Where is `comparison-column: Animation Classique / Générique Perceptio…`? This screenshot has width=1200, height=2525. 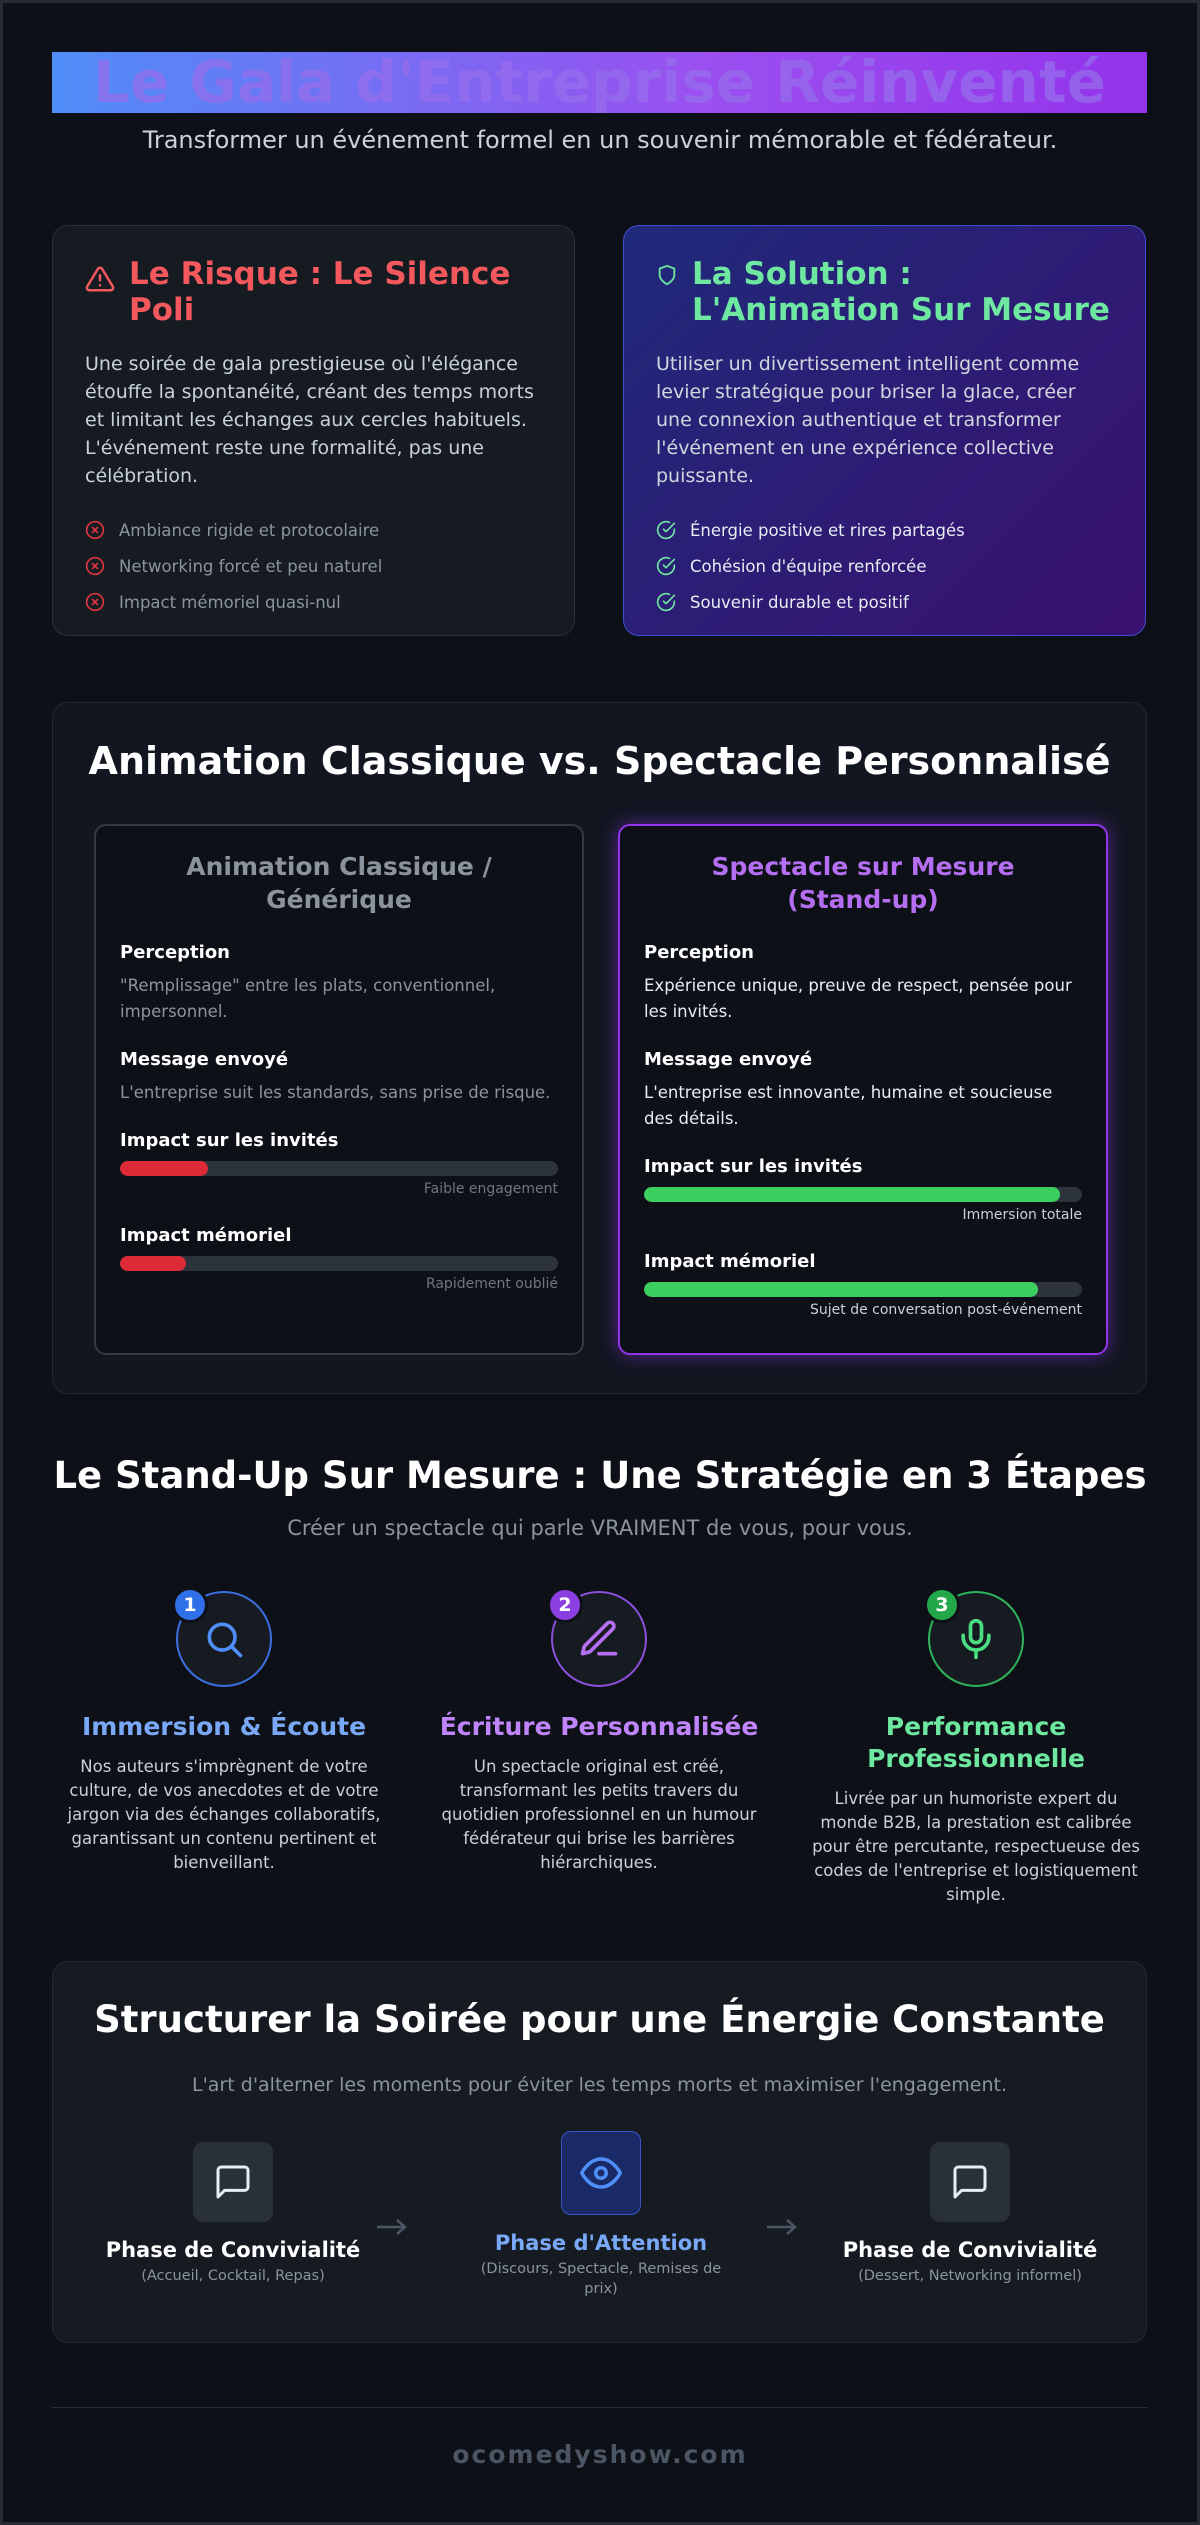 comparison-column: Animation Classique / Générique Perceptio… is located at coordinates (339, 1089).